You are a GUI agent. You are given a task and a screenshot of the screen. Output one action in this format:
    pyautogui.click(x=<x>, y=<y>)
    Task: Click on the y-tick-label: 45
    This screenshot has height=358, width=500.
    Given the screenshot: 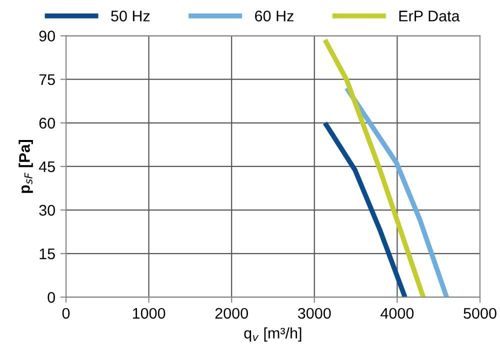 What is the action you would take?
    pyautogui.click(x=46, y=166)
    